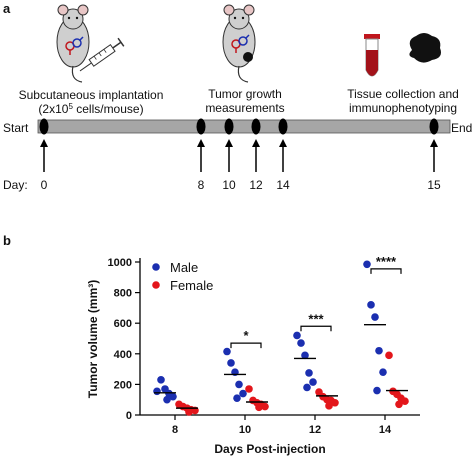 The width and height of the screenshot is (474, 460). Describe the element at coordinates (283, 185) in the screenshot. I see `day-value: 14` at that location.